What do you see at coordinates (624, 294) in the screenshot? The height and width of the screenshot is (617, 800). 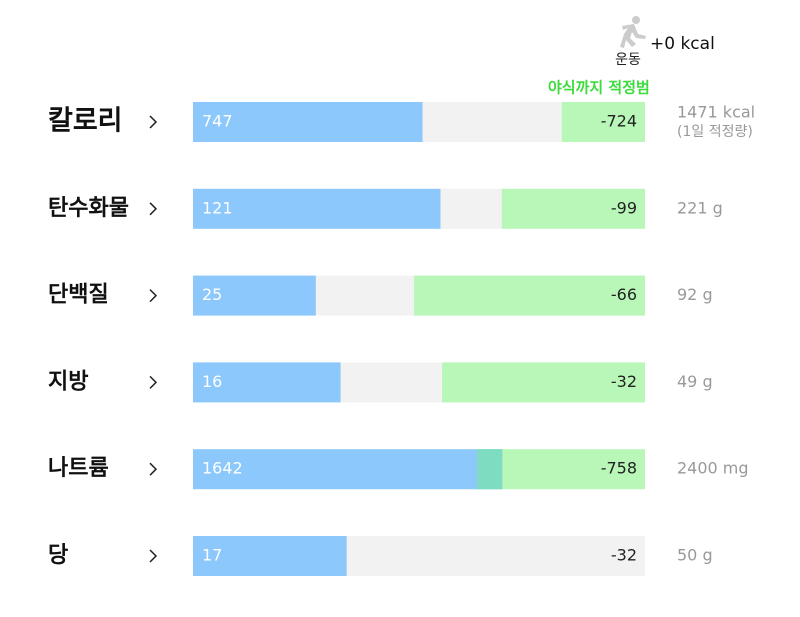 I see `remaining-value: -66` at bounding box center [624, 294].